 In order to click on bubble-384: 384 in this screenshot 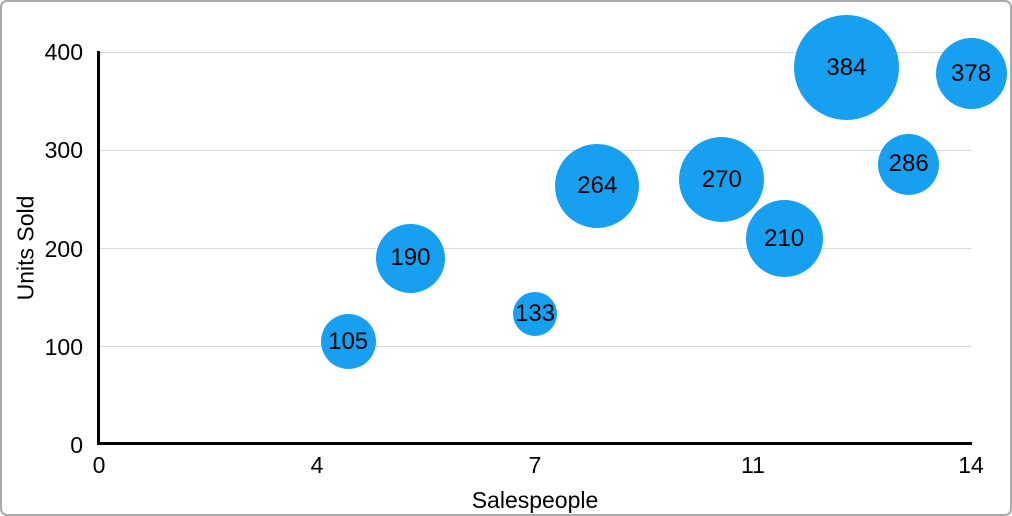, I will do `click(846, 68)`.